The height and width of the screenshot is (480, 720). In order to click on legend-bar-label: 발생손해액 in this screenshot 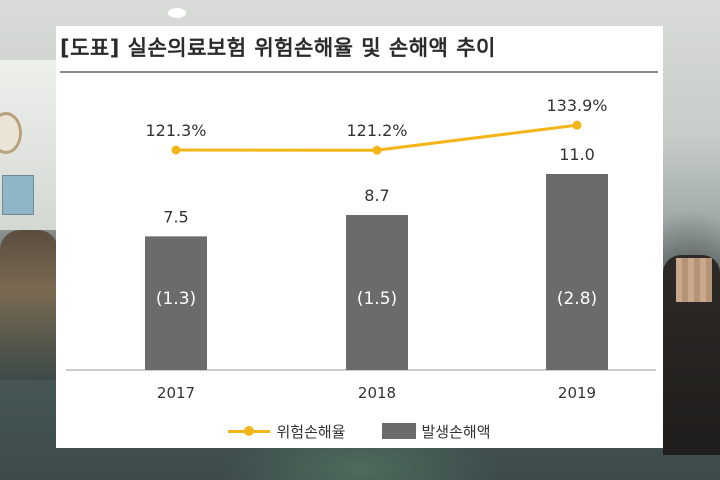, I will do `click(456, 431)`.